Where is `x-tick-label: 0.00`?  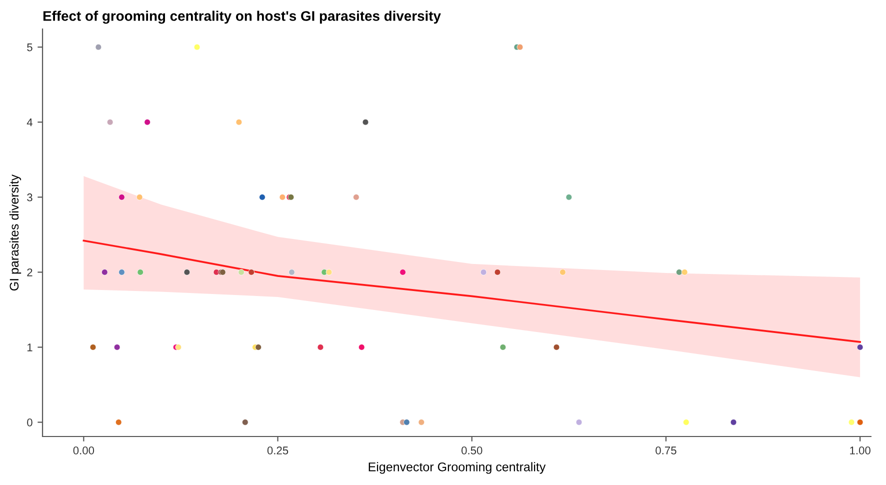 x-tick-label: 0.00 is located at coordinates (83, 450).